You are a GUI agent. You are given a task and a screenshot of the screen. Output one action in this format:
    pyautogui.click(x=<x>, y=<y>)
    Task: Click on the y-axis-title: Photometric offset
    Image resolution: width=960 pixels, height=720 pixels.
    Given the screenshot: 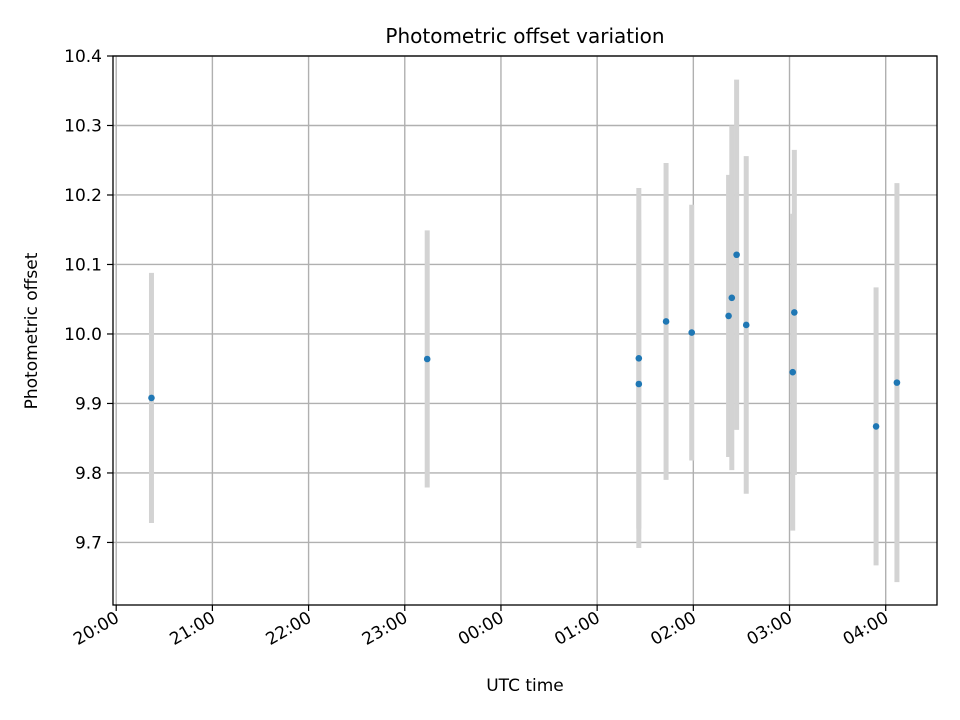 What is the action you would take?
    pyautogui.click(x=32, y=330)
    